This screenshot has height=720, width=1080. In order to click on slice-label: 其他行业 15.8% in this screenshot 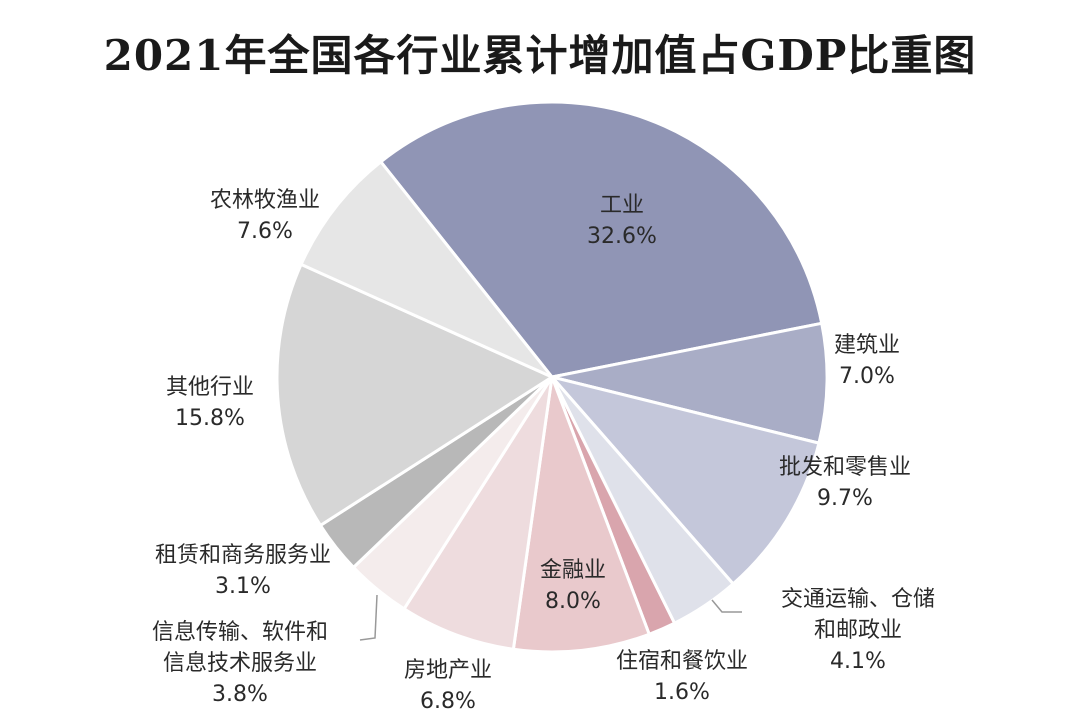, I will do `click(210, 403)`.